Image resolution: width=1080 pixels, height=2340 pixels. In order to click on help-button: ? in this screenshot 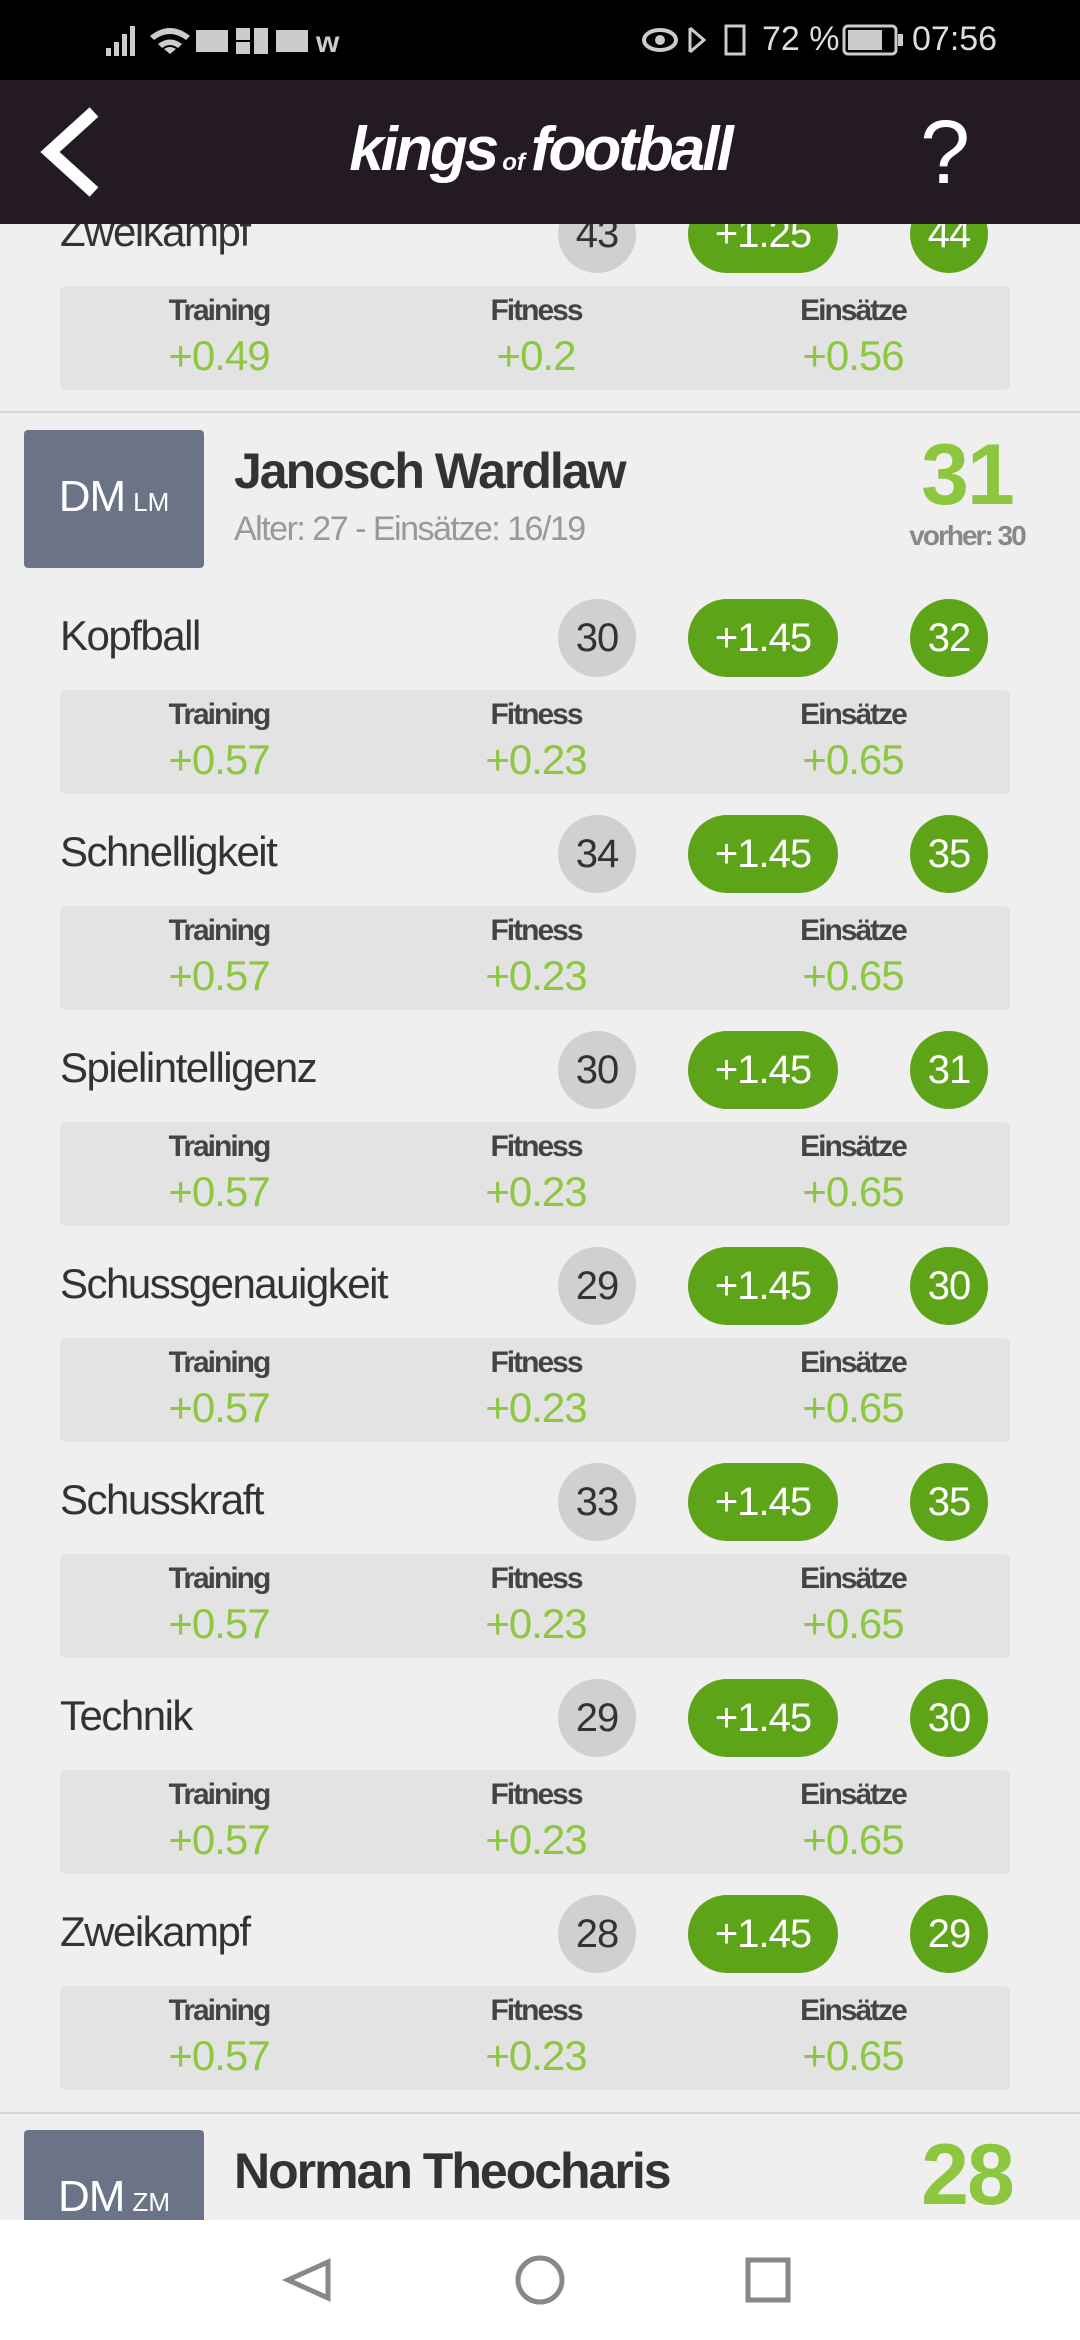, I will do `click(945, 153)`.